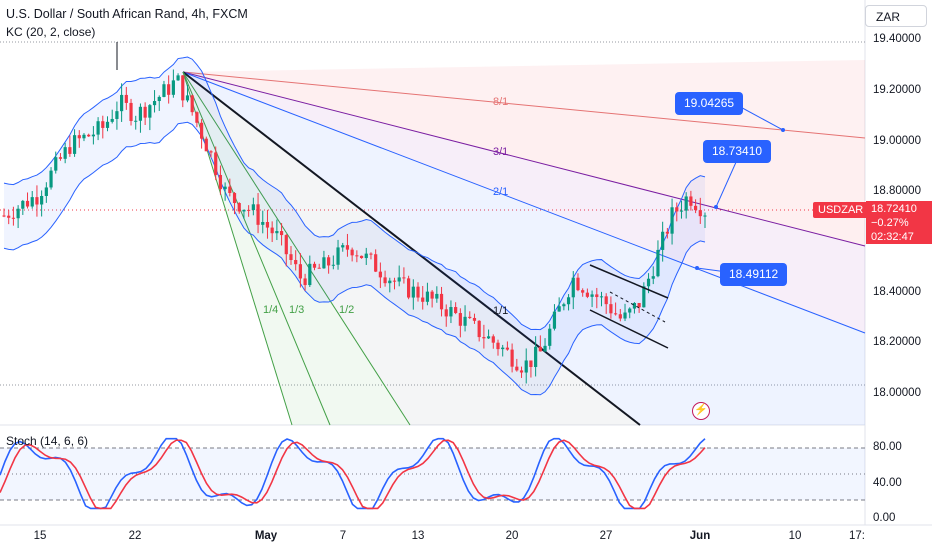  Describe the element at coordinates (629, 329) in the screenshot. I see `flag-lower-line` at that location.